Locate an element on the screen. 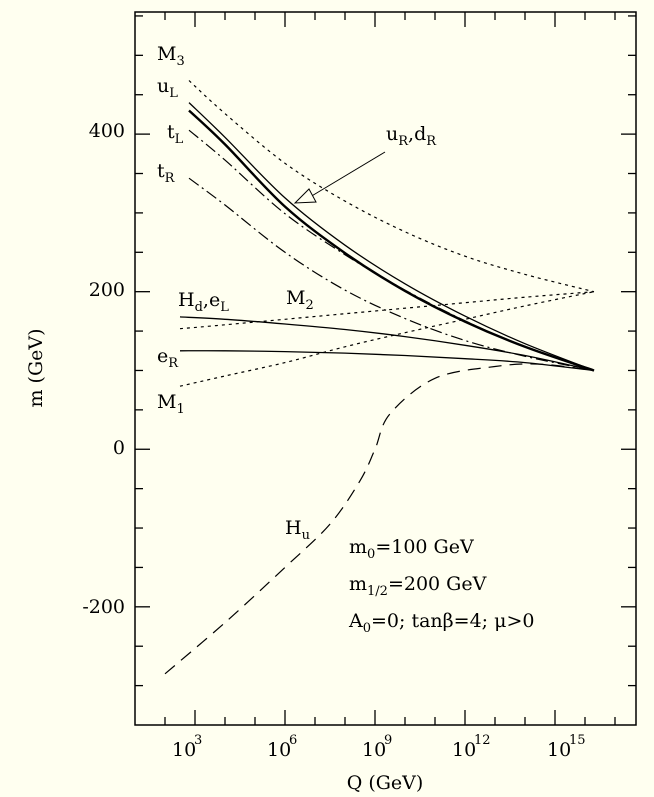  label-tR: tR is located at coordinates (166, 173).